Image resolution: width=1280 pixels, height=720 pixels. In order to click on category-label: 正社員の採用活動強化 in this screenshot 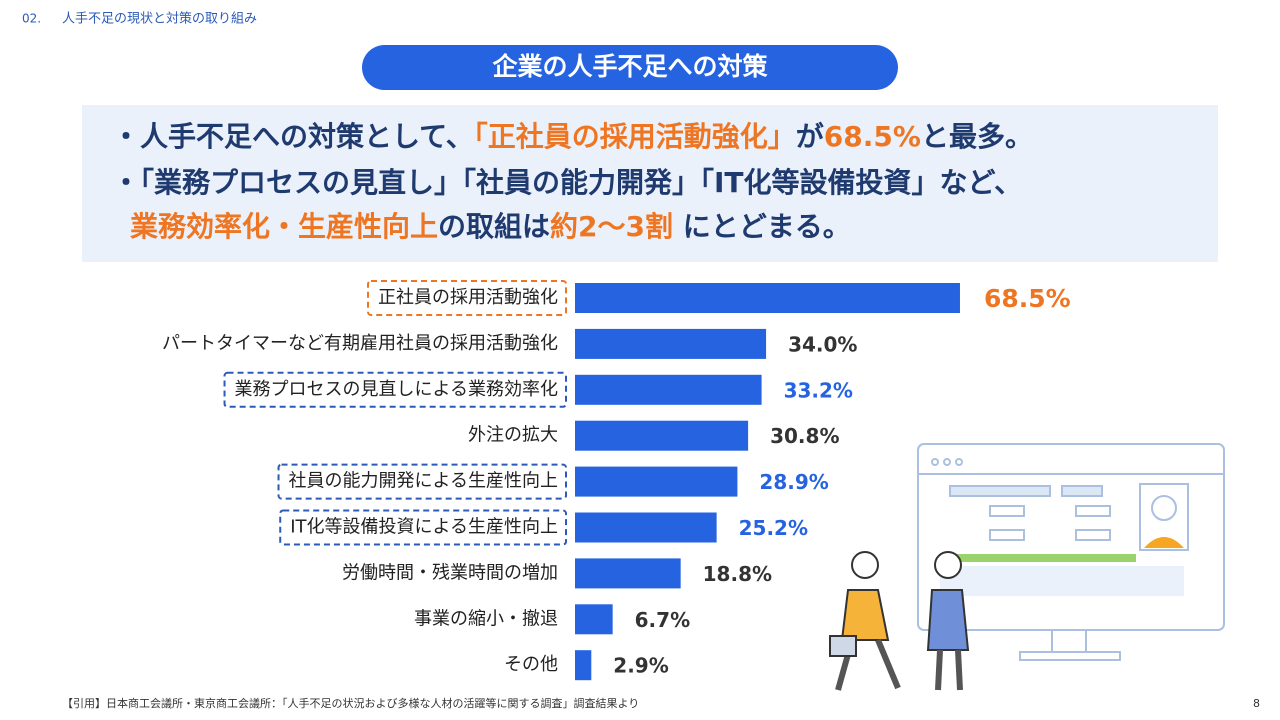, I will do `click(468, 297)`.